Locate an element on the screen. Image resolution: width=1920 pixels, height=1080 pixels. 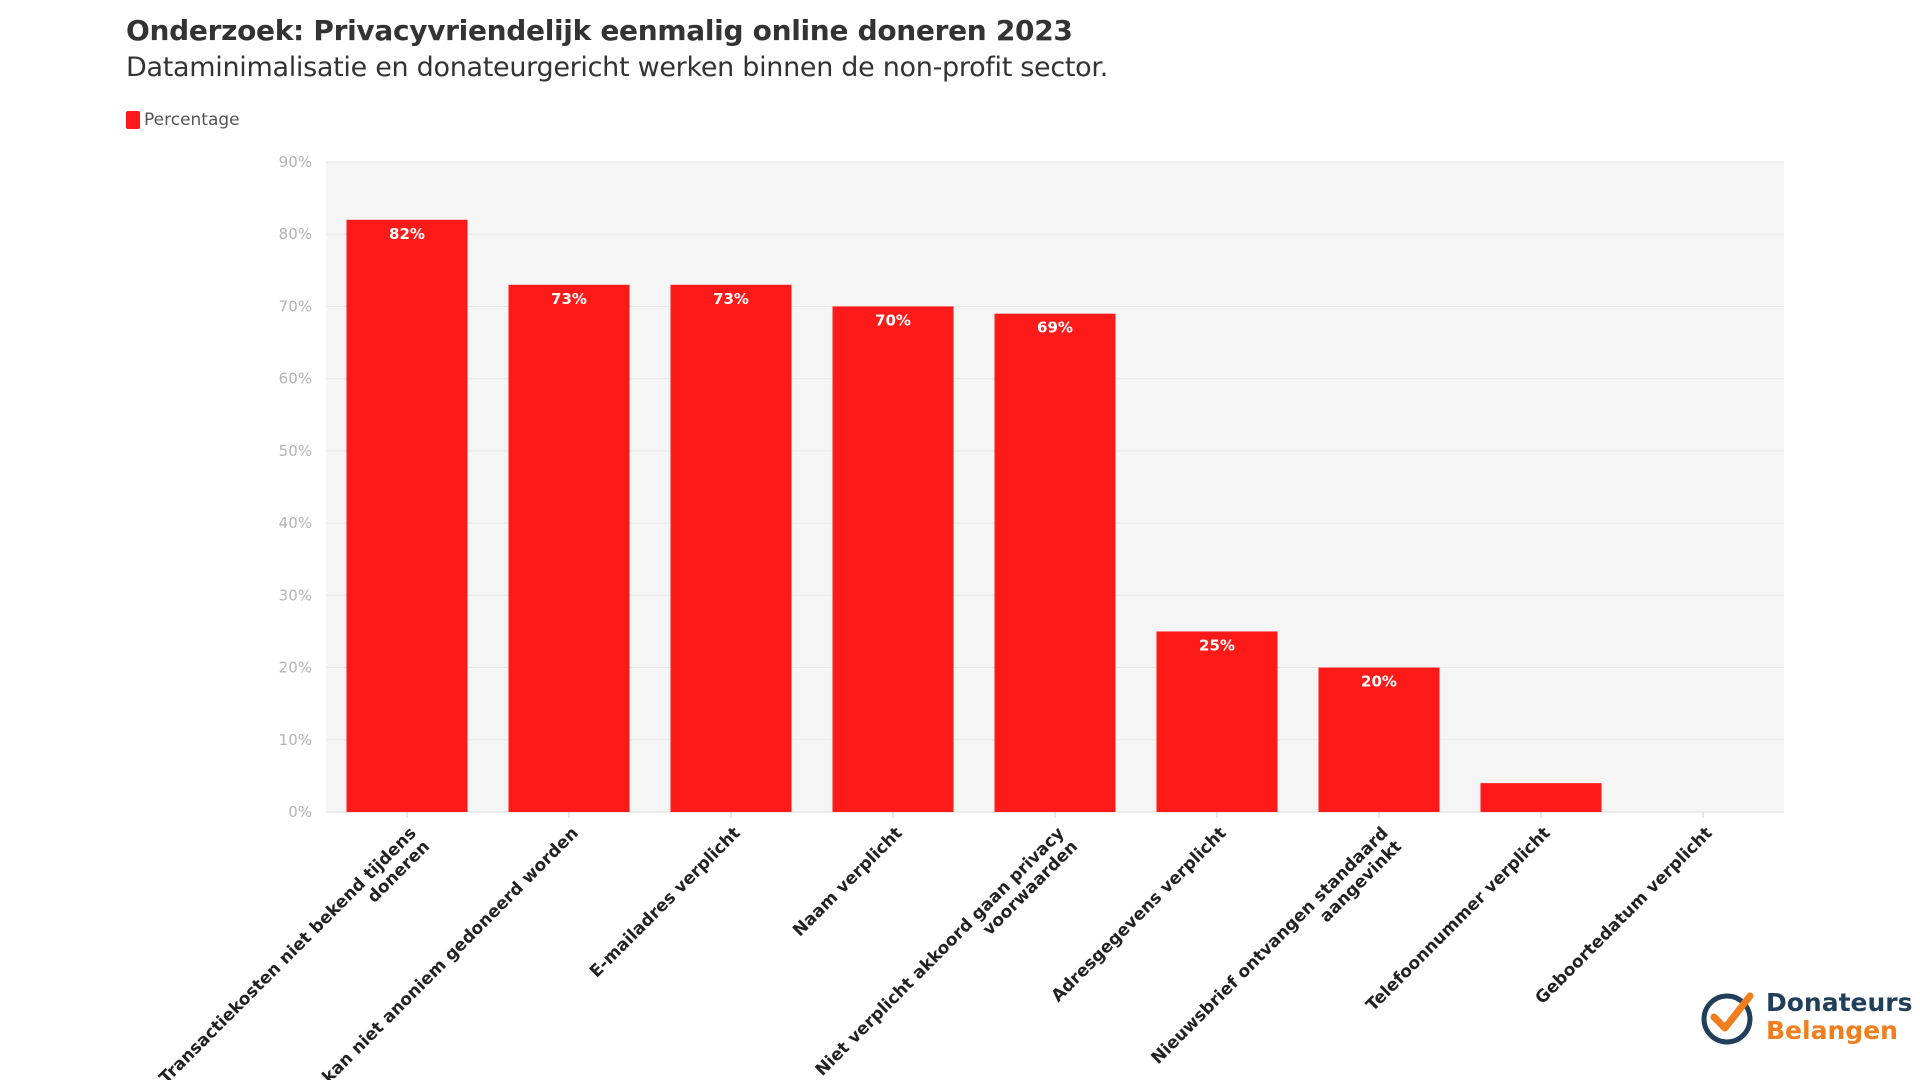
y-tick-label: 10% is located at coordinates (295, 740).